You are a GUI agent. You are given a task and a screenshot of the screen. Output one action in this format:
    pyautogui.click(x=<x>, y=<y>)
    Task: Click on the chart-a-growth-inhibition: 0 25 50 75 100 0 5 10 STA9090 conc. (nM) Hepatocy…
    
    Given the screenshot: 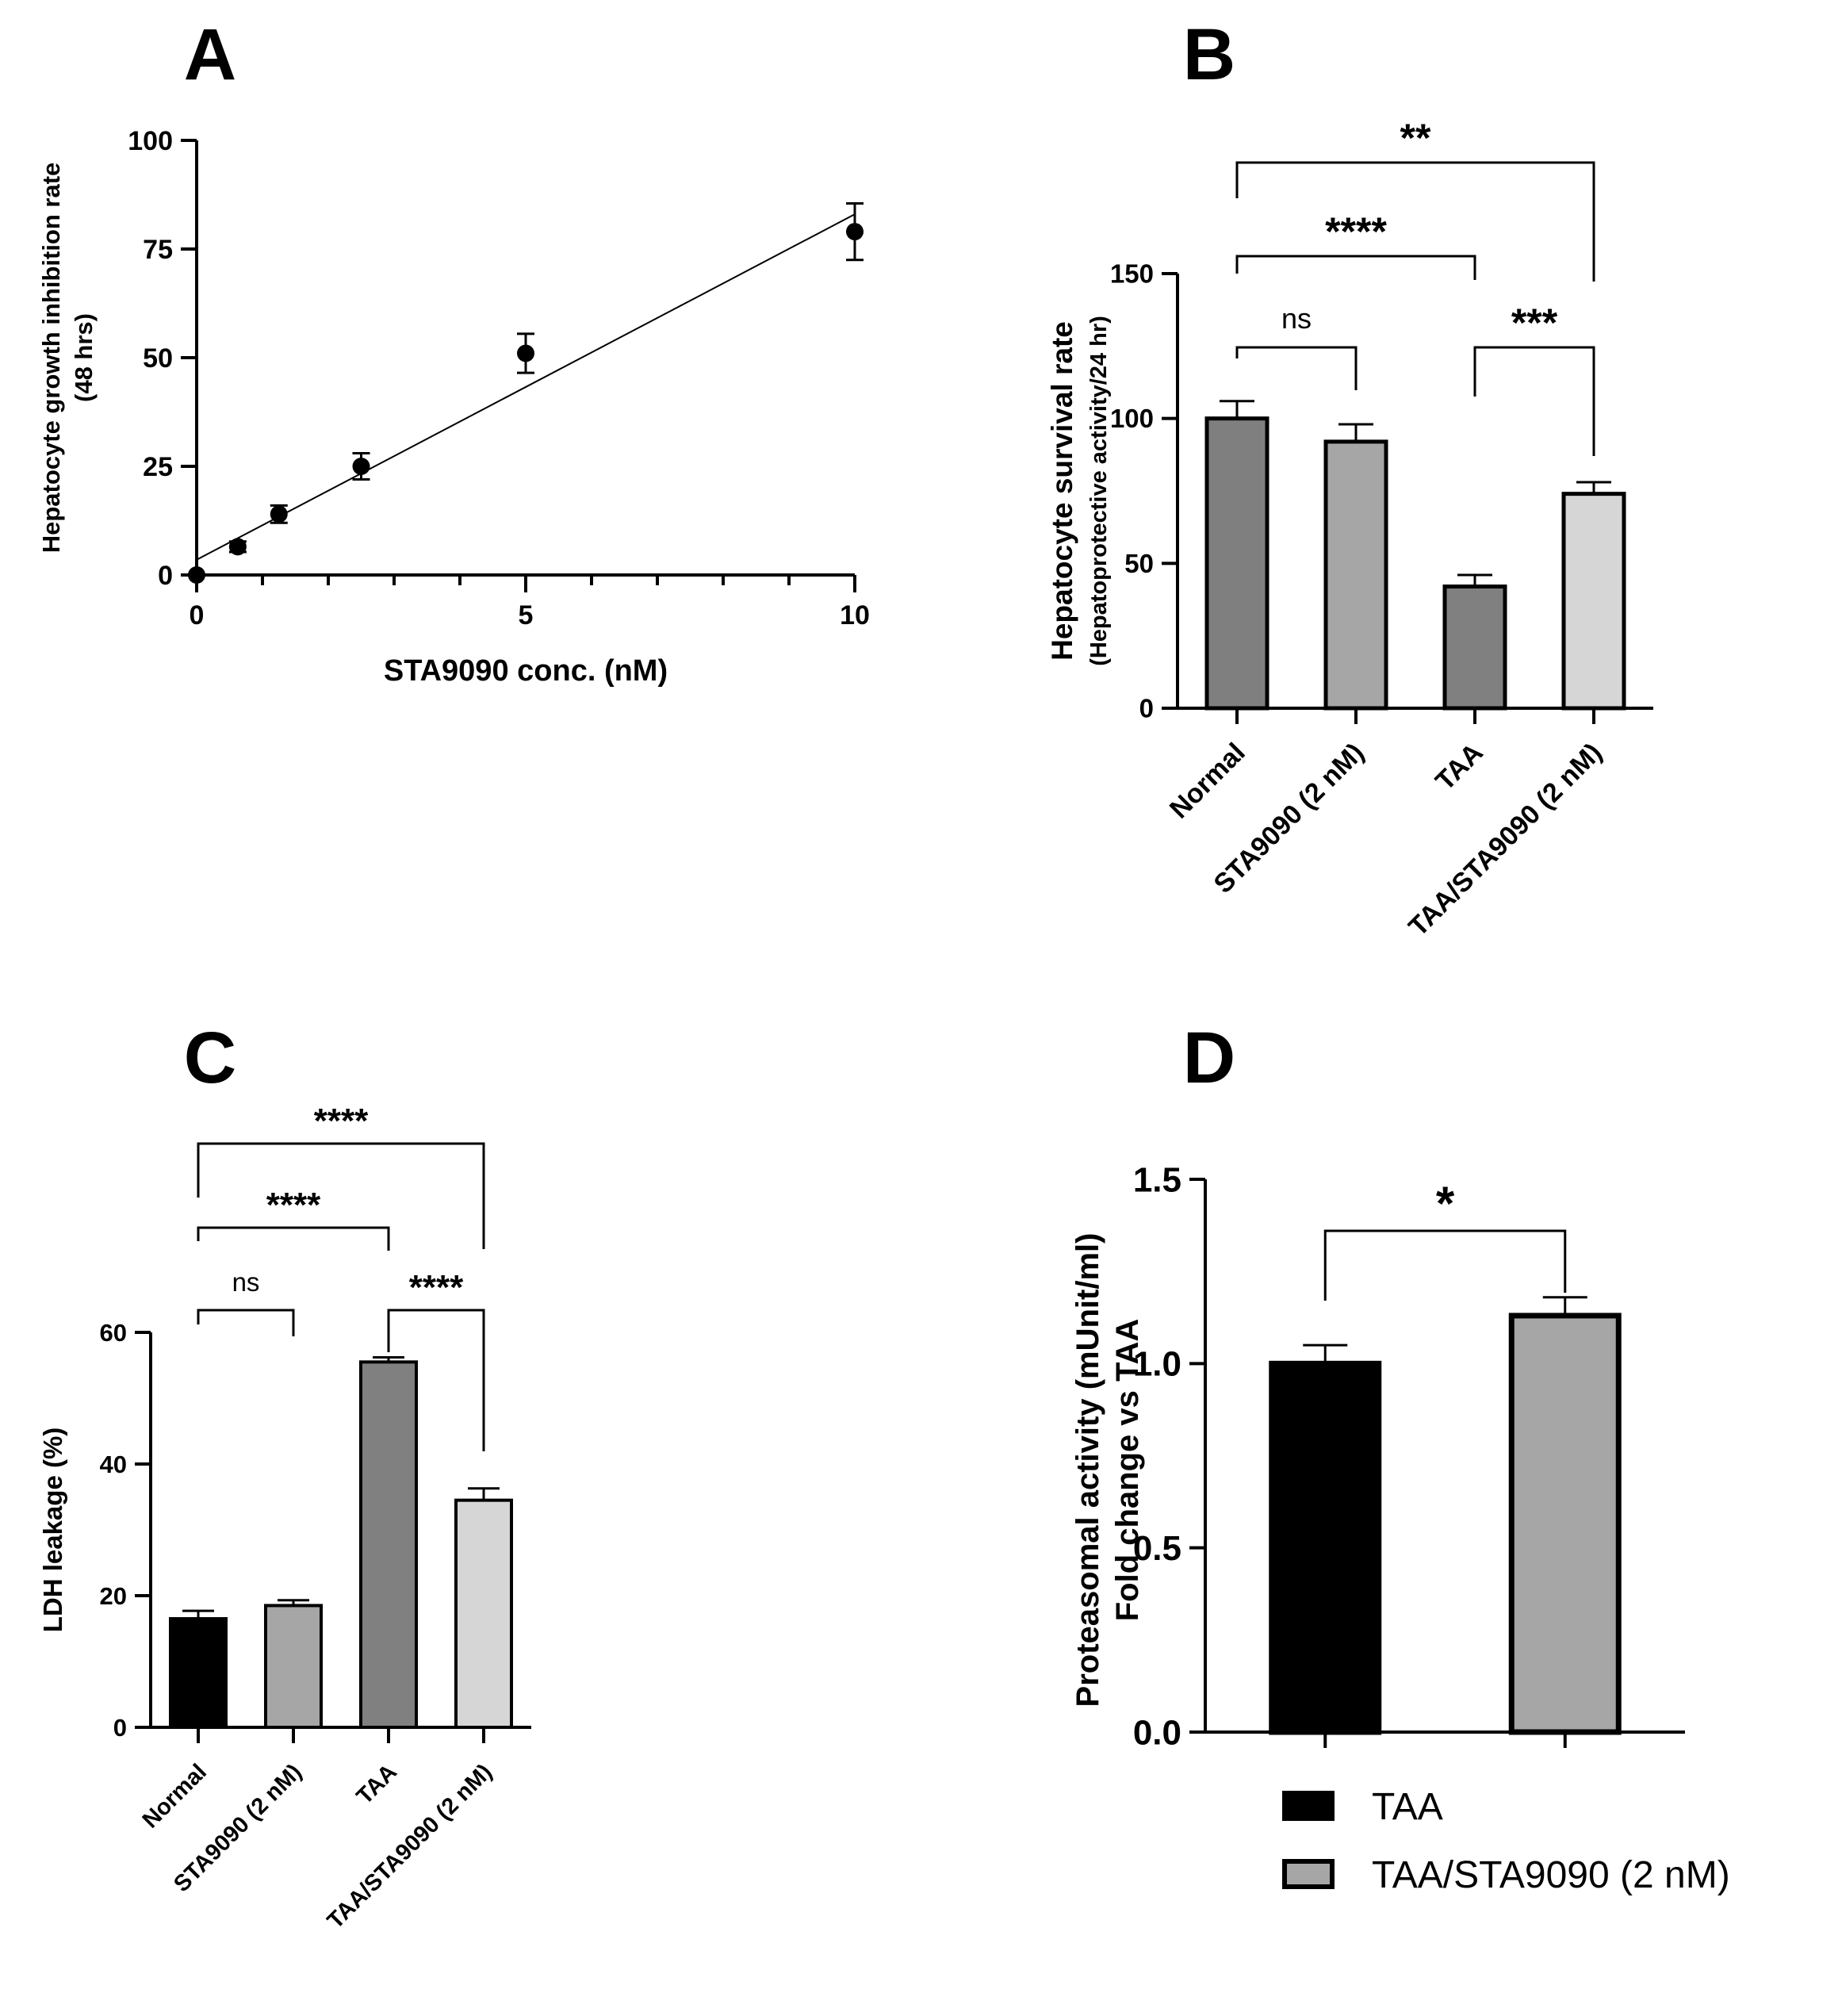 What is the action you would take?
    pyautogui.click(x=453, y=407)
    